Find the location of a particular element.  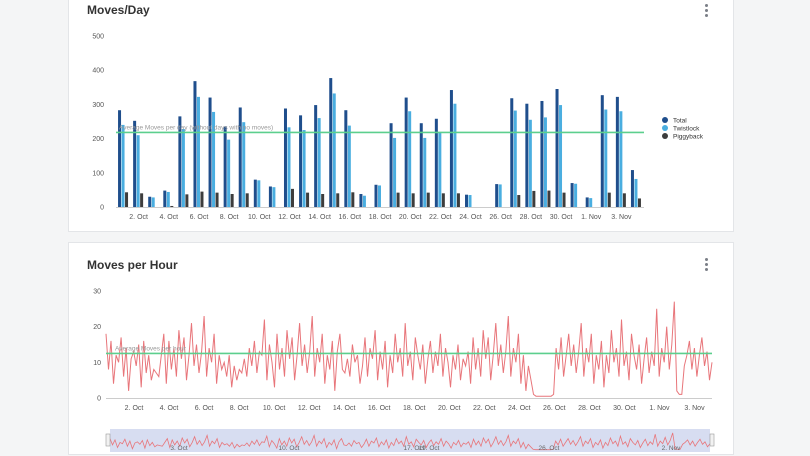

x-tick-label: 16. Oct is located at coordinates (350, 217).